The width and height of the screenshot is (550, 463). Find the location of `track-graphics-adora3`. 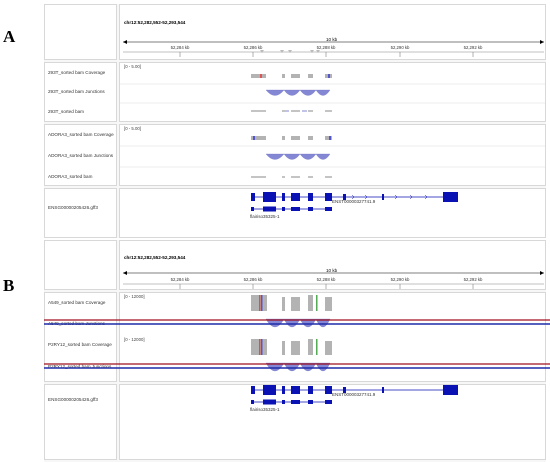

track-graphics-adora3 is located at coordinates (332, 157).